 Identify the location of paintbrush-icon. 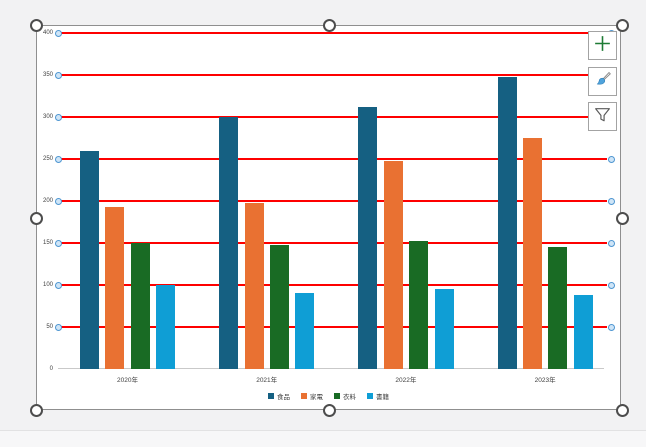
(602, 82).